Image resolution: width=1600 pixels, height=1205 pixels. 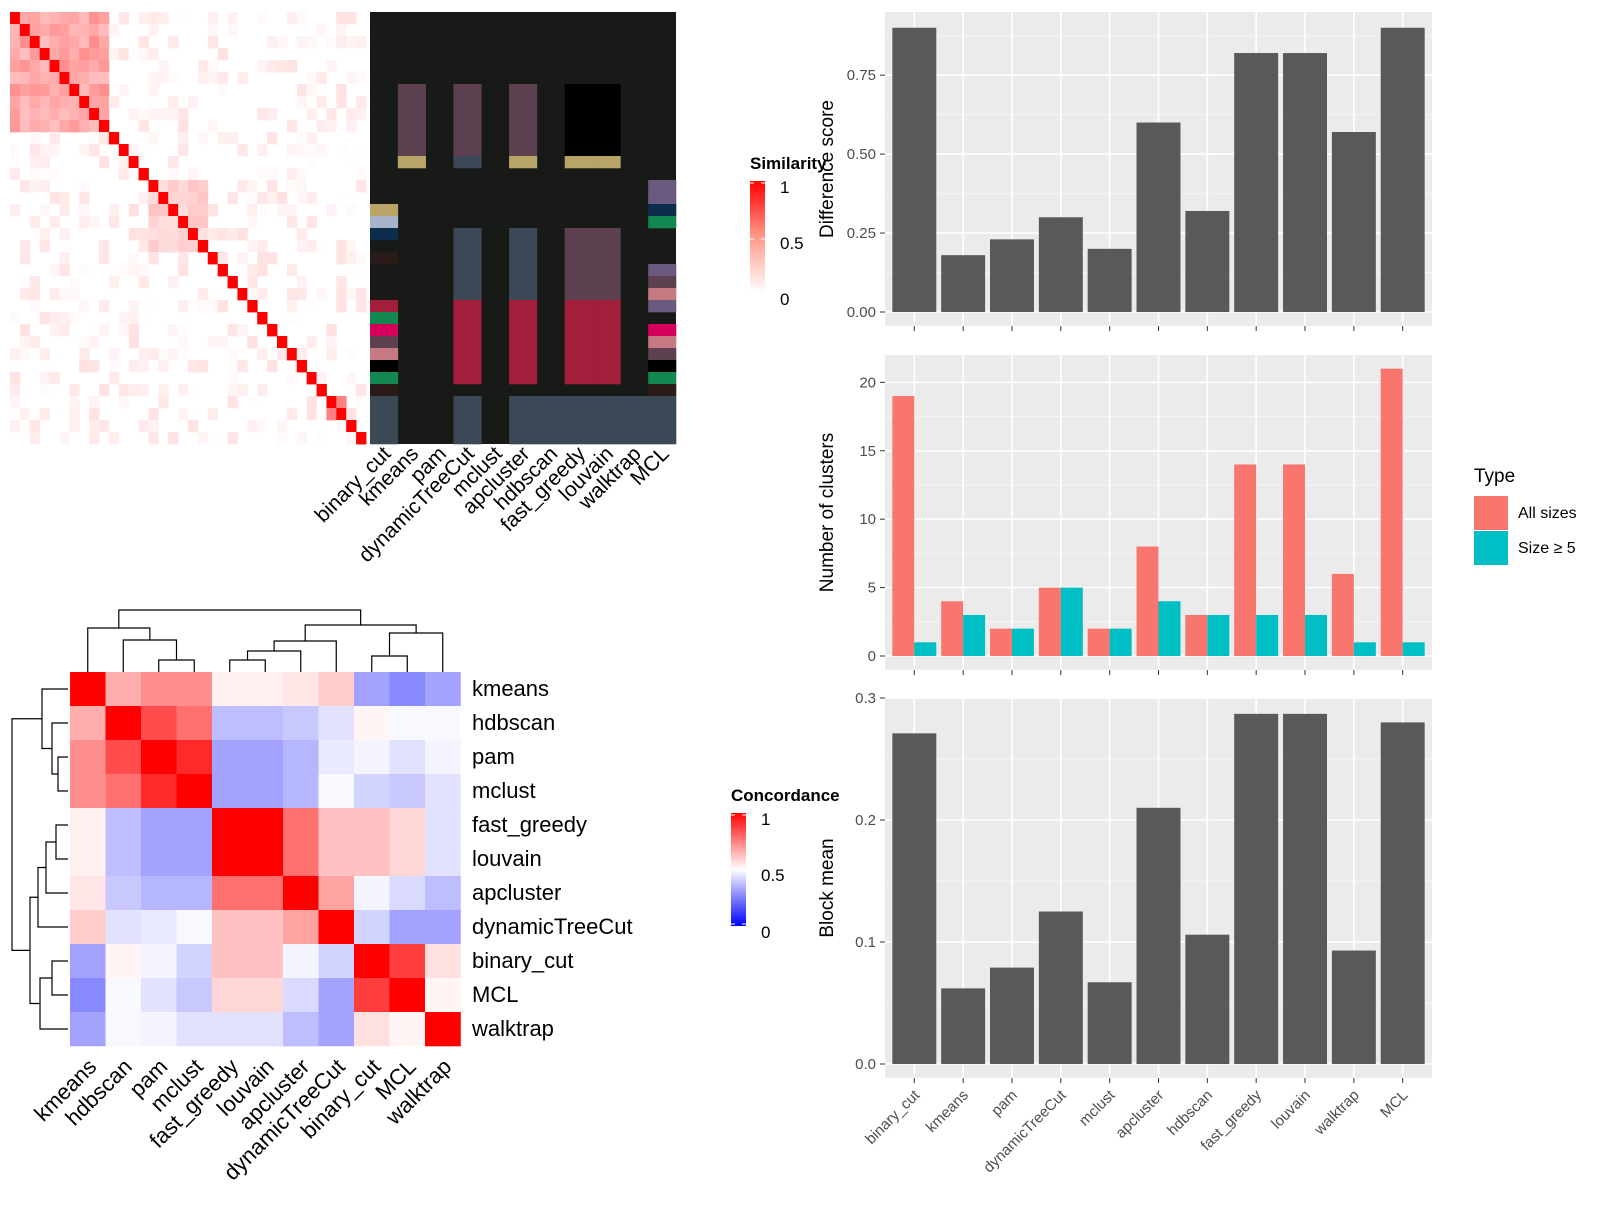 I want to click on concordance-row-label-fast_greedy: fast_greedy, so click(x=529, y=824).